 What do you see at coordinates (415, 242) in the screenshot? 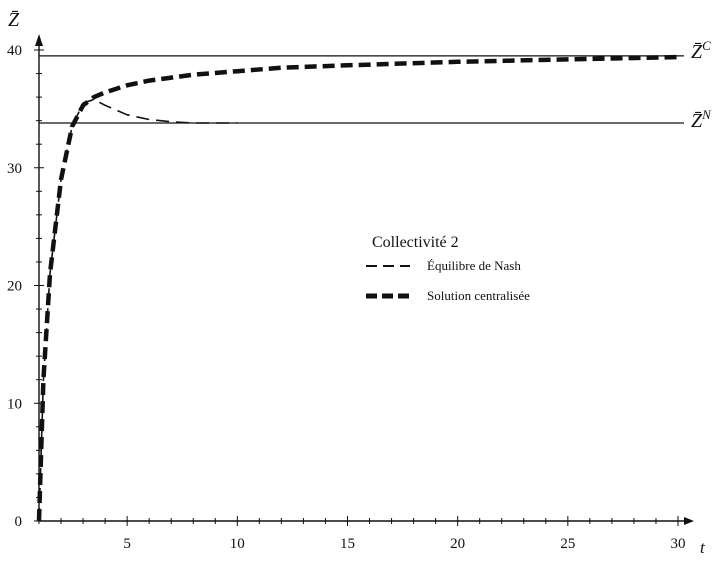
I see `legend-title: Collectivité 2` at bounding box center [415, 242].